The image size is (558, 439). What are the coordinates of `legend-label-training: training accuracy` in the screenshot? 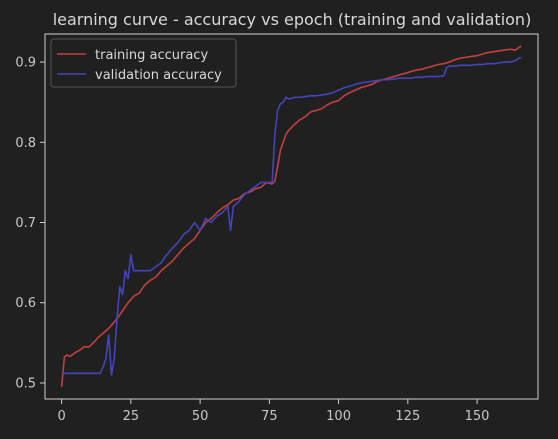 It's located at (151, 55).